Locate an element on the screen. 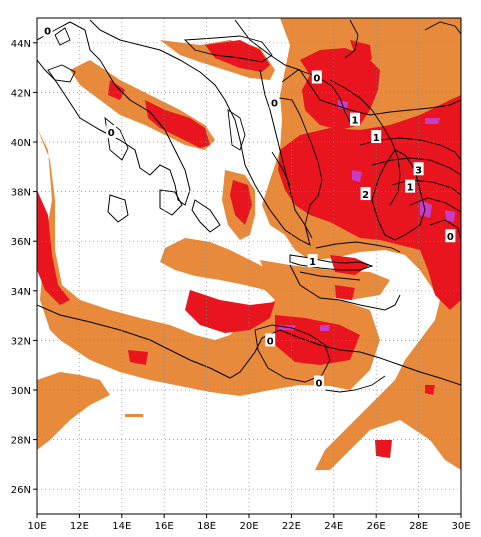 This screenshot has height=537, width=481. y-tick-label: 42N is located at coordinates (21, 93).